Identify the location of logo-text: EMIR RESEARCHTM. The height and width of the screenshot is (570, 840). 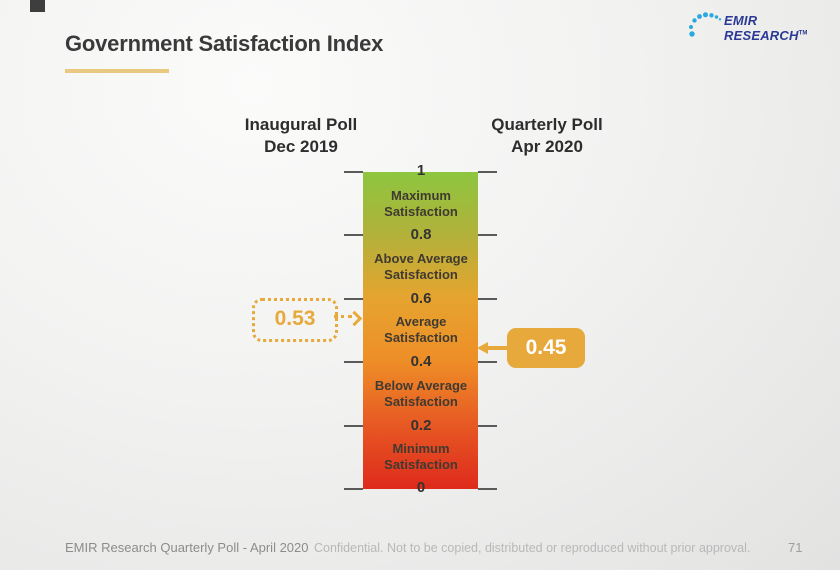
(766, 27).